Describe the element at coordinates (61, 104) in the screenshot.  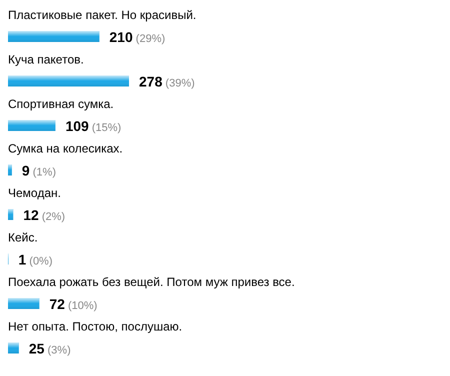
I see `y-tick-label: Спортивная сумка.` at that location.